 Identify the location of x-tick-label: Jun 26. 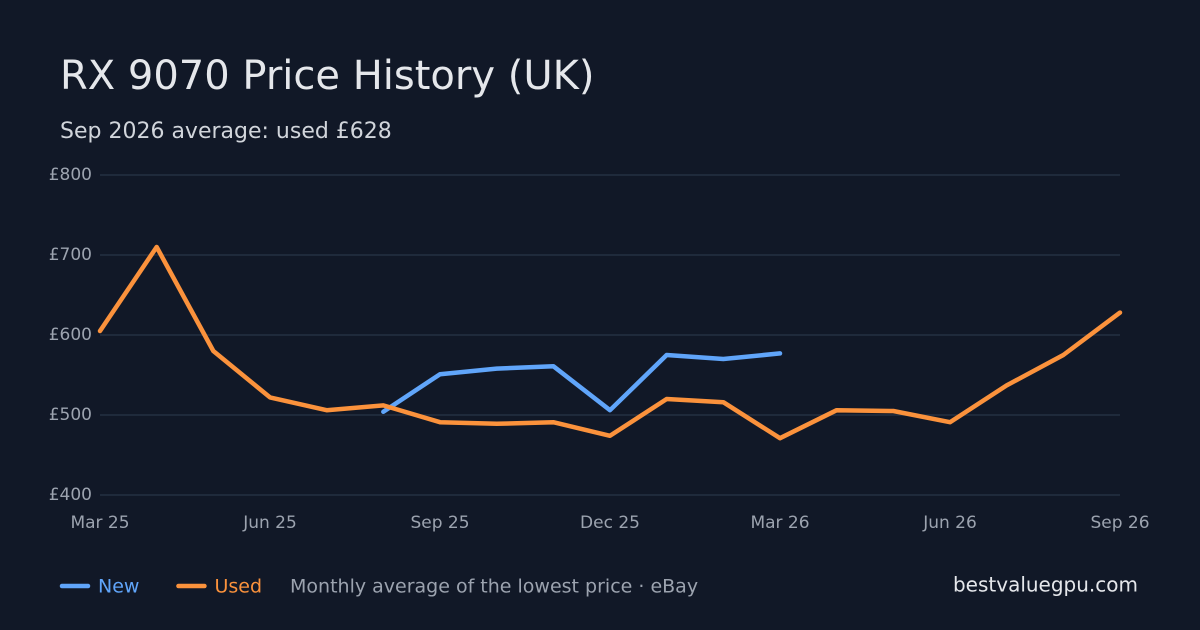
(949, 523).